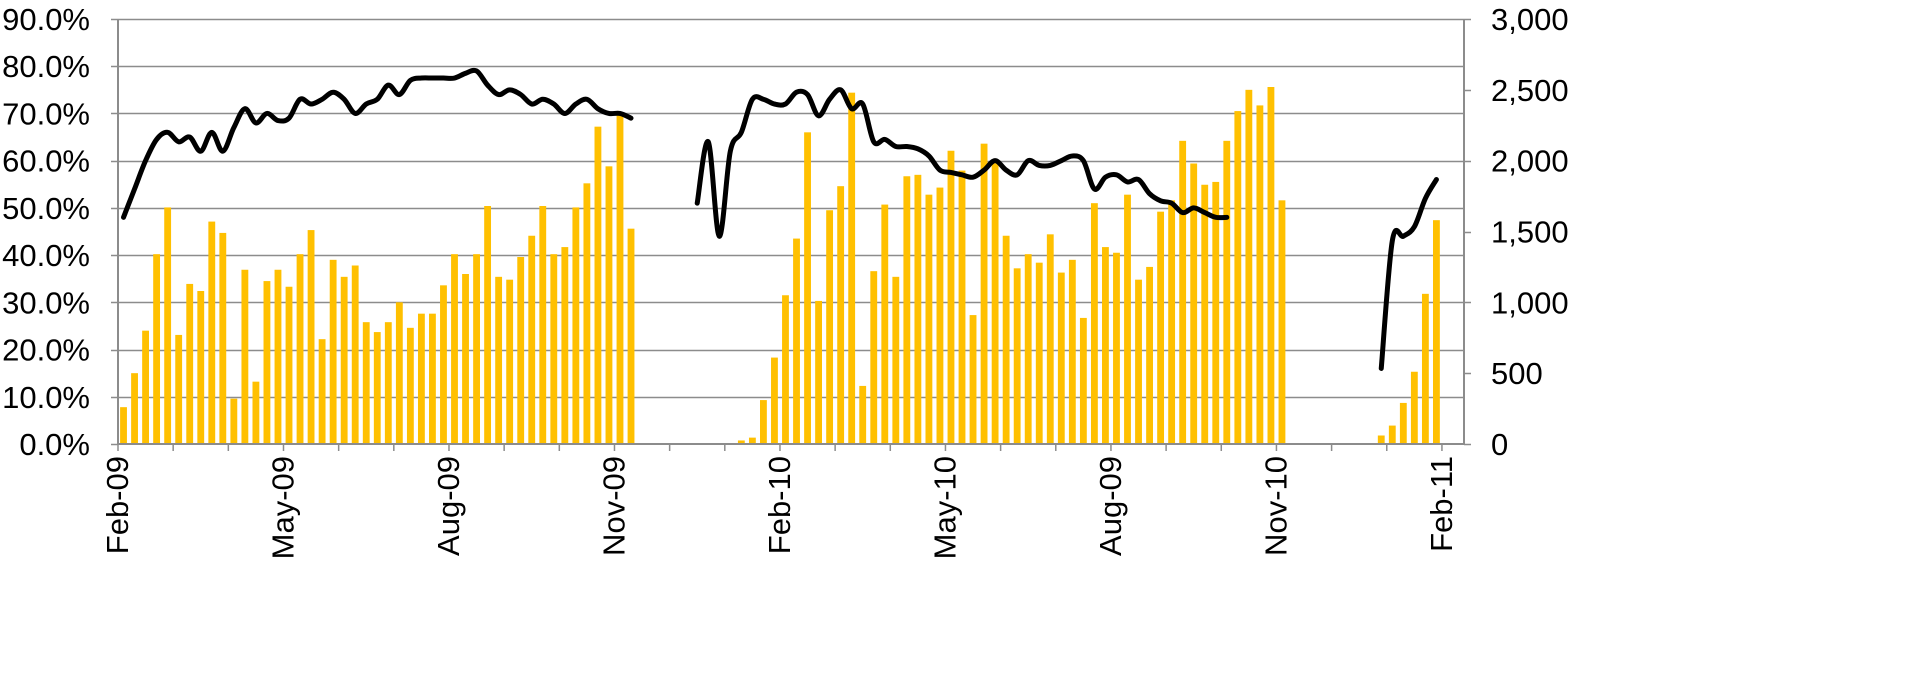  I want to click on x-axis-tick-label: Nov-10, so click(1275, 506).